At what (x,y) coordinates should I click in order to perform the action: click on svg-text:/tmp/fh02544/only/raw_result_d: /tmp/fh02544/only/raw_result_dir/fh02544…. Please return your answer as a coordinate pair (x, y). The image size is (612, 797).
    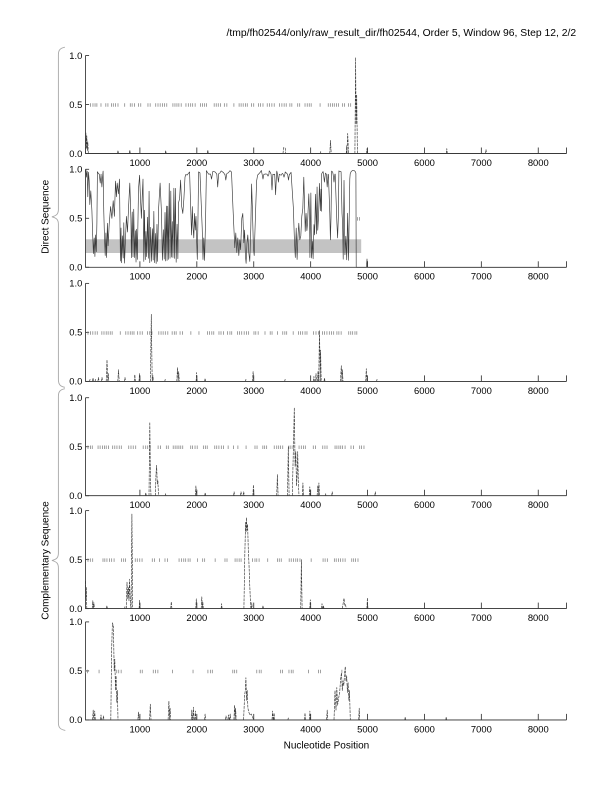
    Looking at the image, I should click on (402, 33).